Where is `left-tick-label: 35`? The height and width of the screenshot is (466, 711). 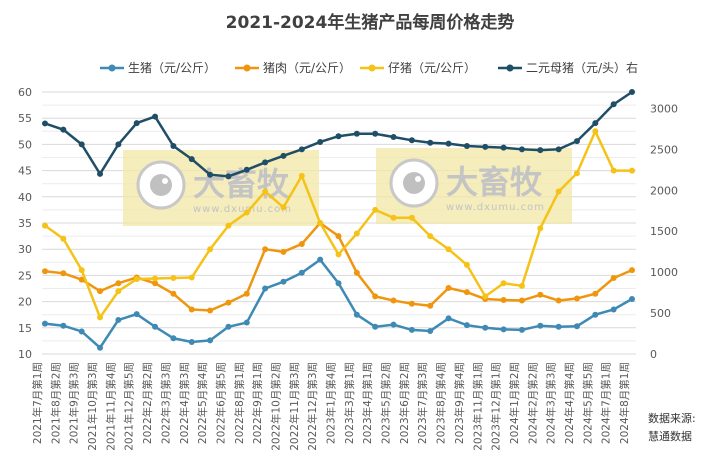 left-tick-label: 35 is located at coordinates (25, 223).